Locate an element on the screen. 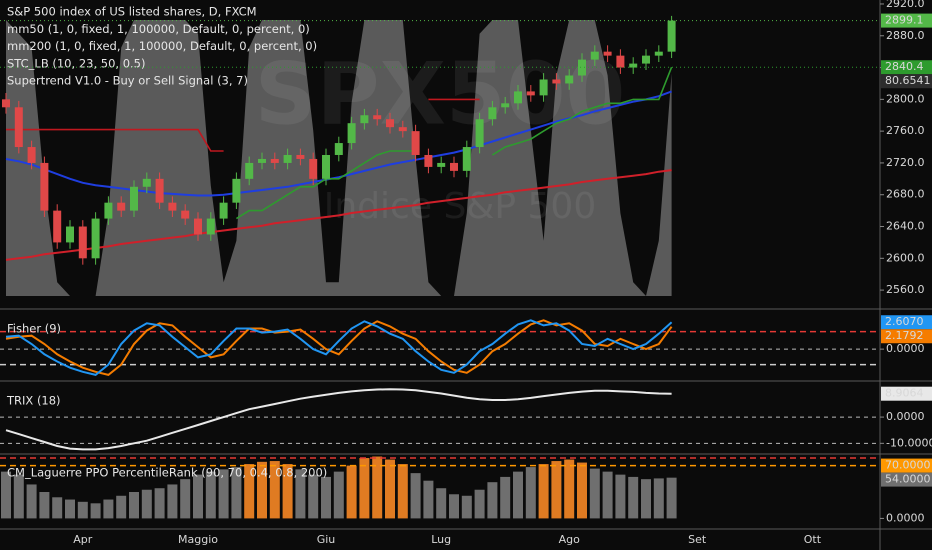 The image size is (932, 550). watermark-sub: Indice S&P 500 is located at coordinates (460, 206).